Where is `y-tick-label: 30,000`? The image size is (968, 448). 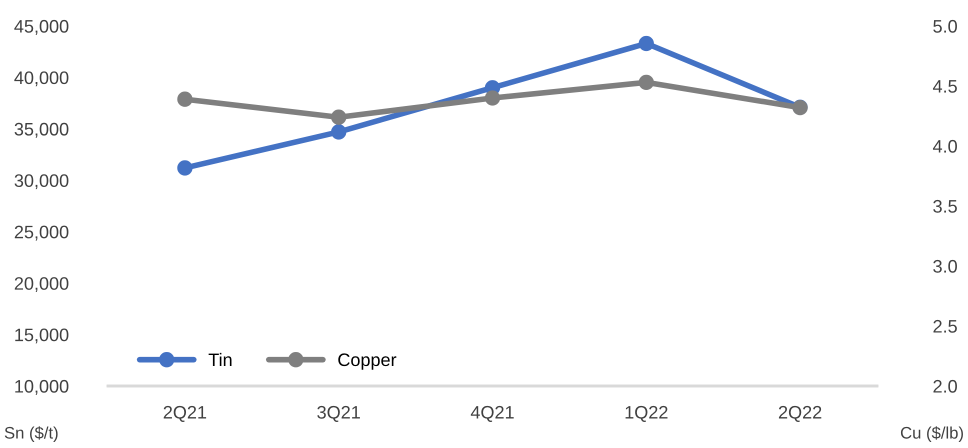
y-tick-label: 30,000 is located at coordinates (41, 182).